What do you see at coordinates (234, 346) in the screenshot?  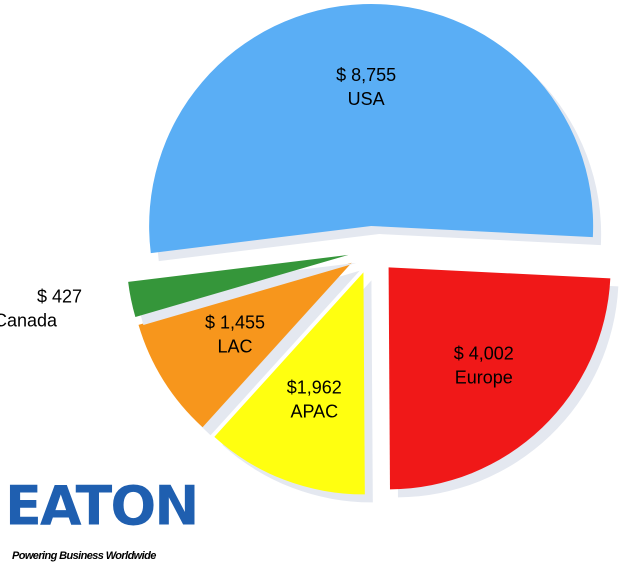 I see `slice-label: LAC` at bounding box center [234, 346].